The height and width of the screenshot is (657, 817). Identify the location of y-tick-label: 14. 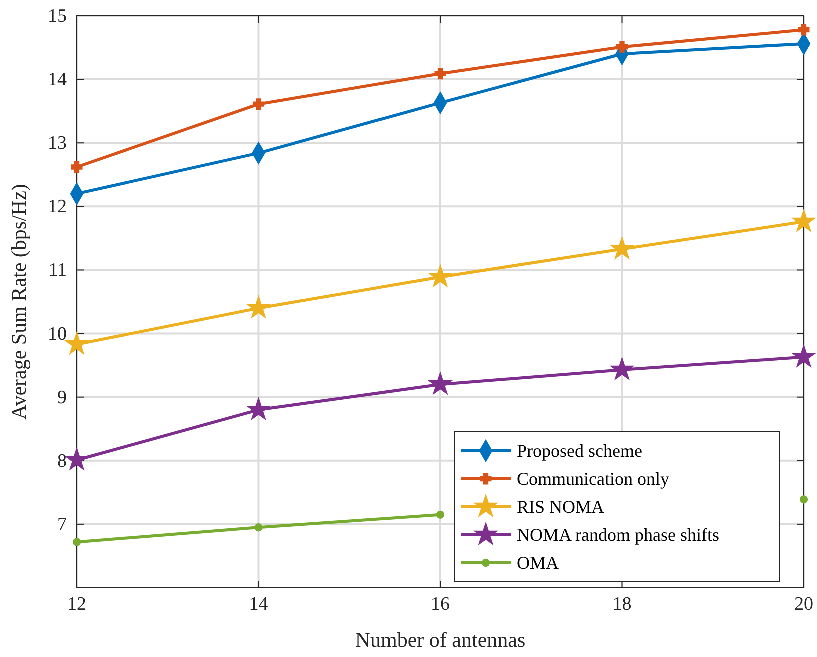
(58, 80).